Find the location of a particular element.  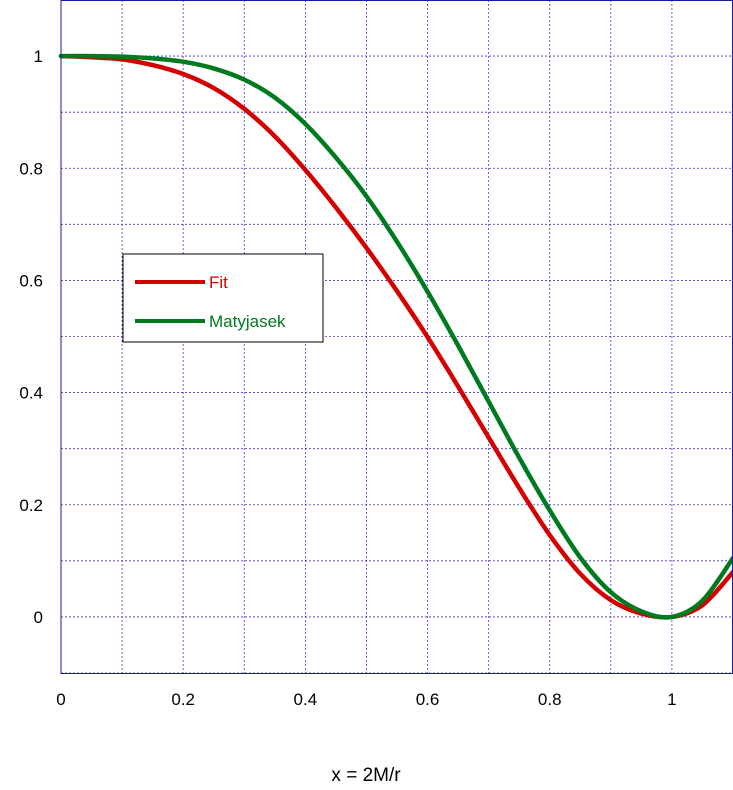

x-tick-label: 1 is located at coordinates (671, 699).